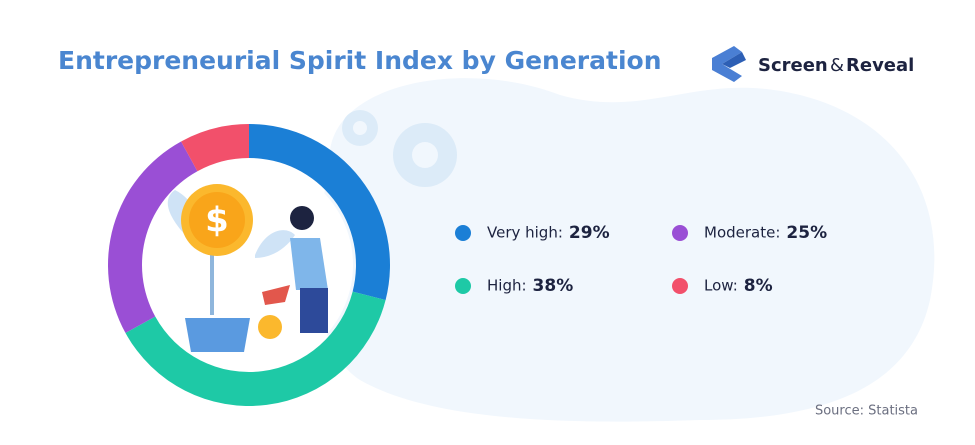 This screenshot has height=445, width=975. What do you see at coordinates (866, 411) in the screenshot?
I see `source-note: Source: Statista` at bounding box center [866, 411].